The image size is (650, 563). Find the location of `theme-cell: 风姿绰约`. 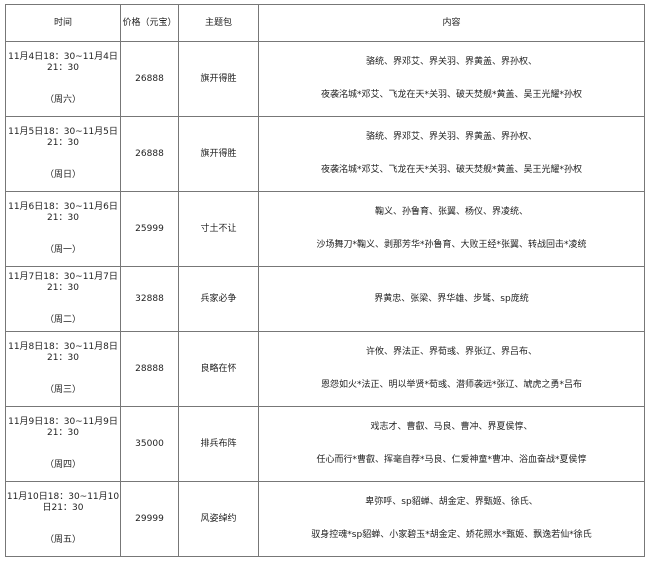

theme-cell: 风姿绰约 is located at coordinates (218, 519).